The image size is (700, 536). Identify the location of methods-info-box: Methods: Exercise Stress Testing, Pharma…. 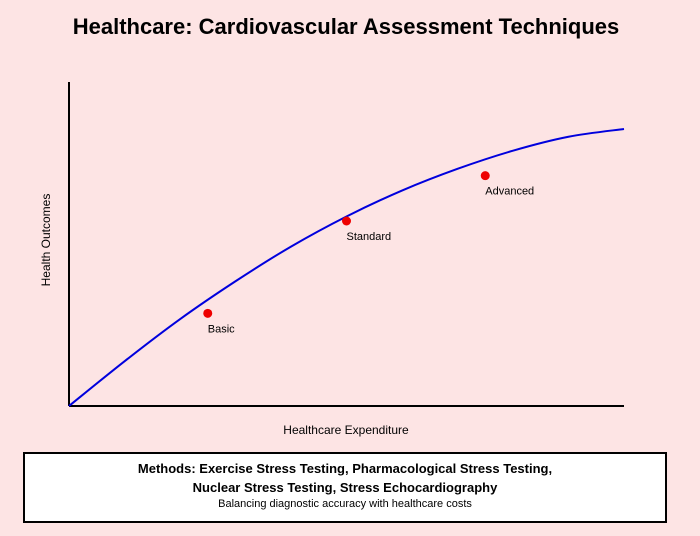
(345, 487).